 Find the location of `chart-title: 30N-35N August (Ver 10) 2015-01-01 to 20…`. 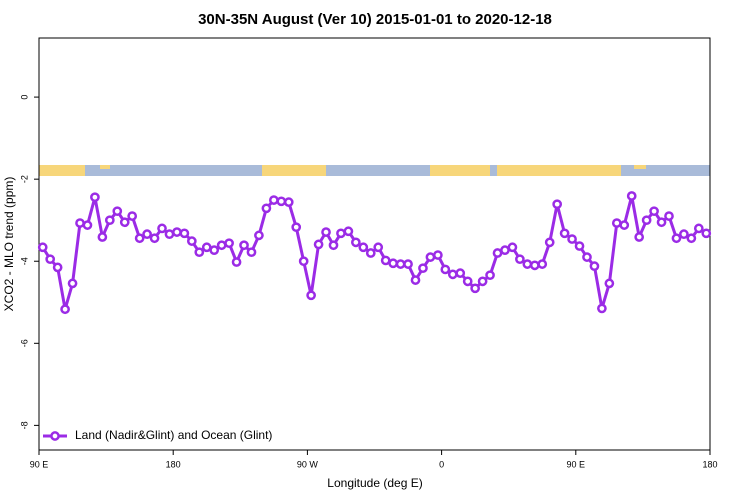

chart-title: 30N-35N August (Ver 10) 2015-01-01 to 20… is located at coordinates (375, 19).